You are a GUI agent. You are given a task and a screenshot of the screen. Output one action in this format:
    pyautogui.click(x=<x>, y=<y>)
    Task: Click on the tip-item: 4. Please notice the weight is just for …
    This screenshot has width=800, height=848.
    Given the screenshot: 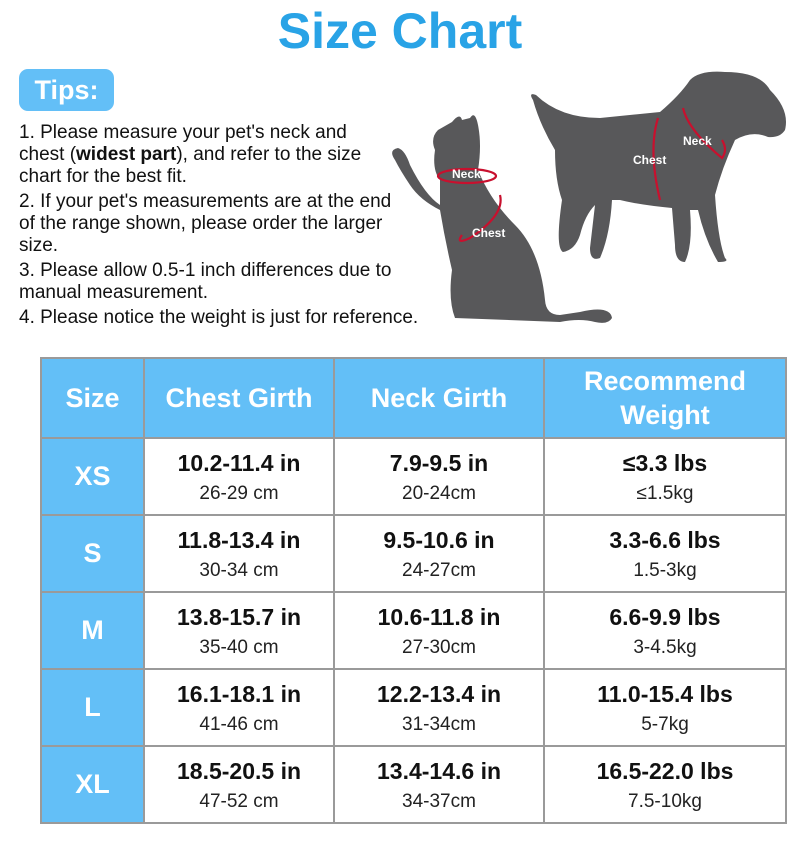 What is the action you would take?
    pyautogui.click(x=219, y=317)
    